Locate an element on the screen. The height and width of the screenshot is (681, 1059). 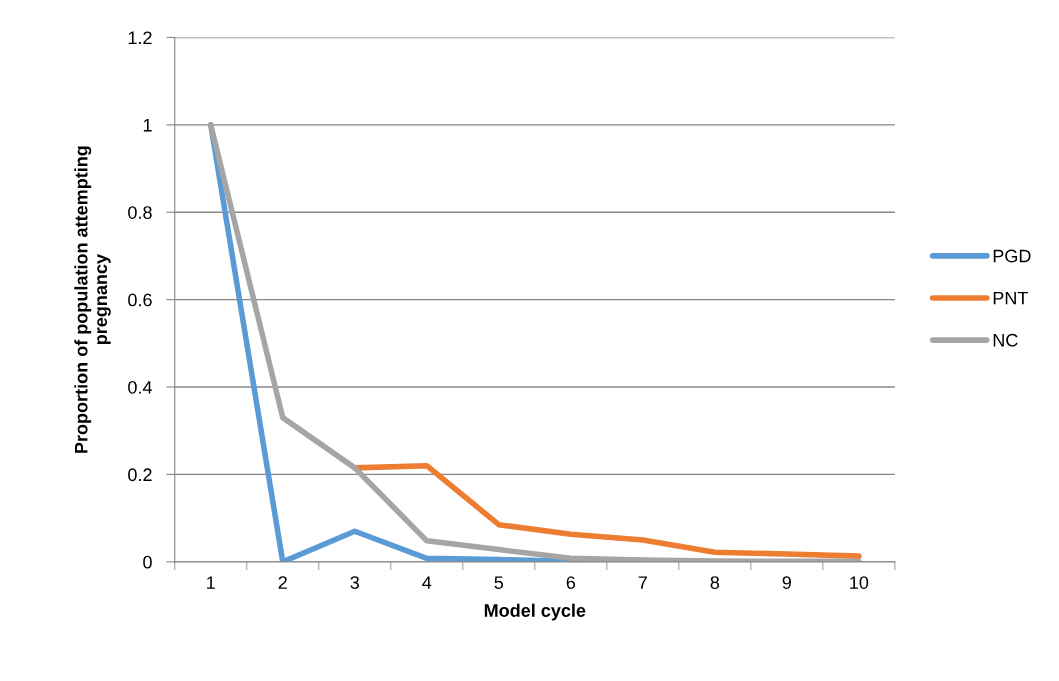
x-tick-label: 5 is located at coordinates (499, 582).